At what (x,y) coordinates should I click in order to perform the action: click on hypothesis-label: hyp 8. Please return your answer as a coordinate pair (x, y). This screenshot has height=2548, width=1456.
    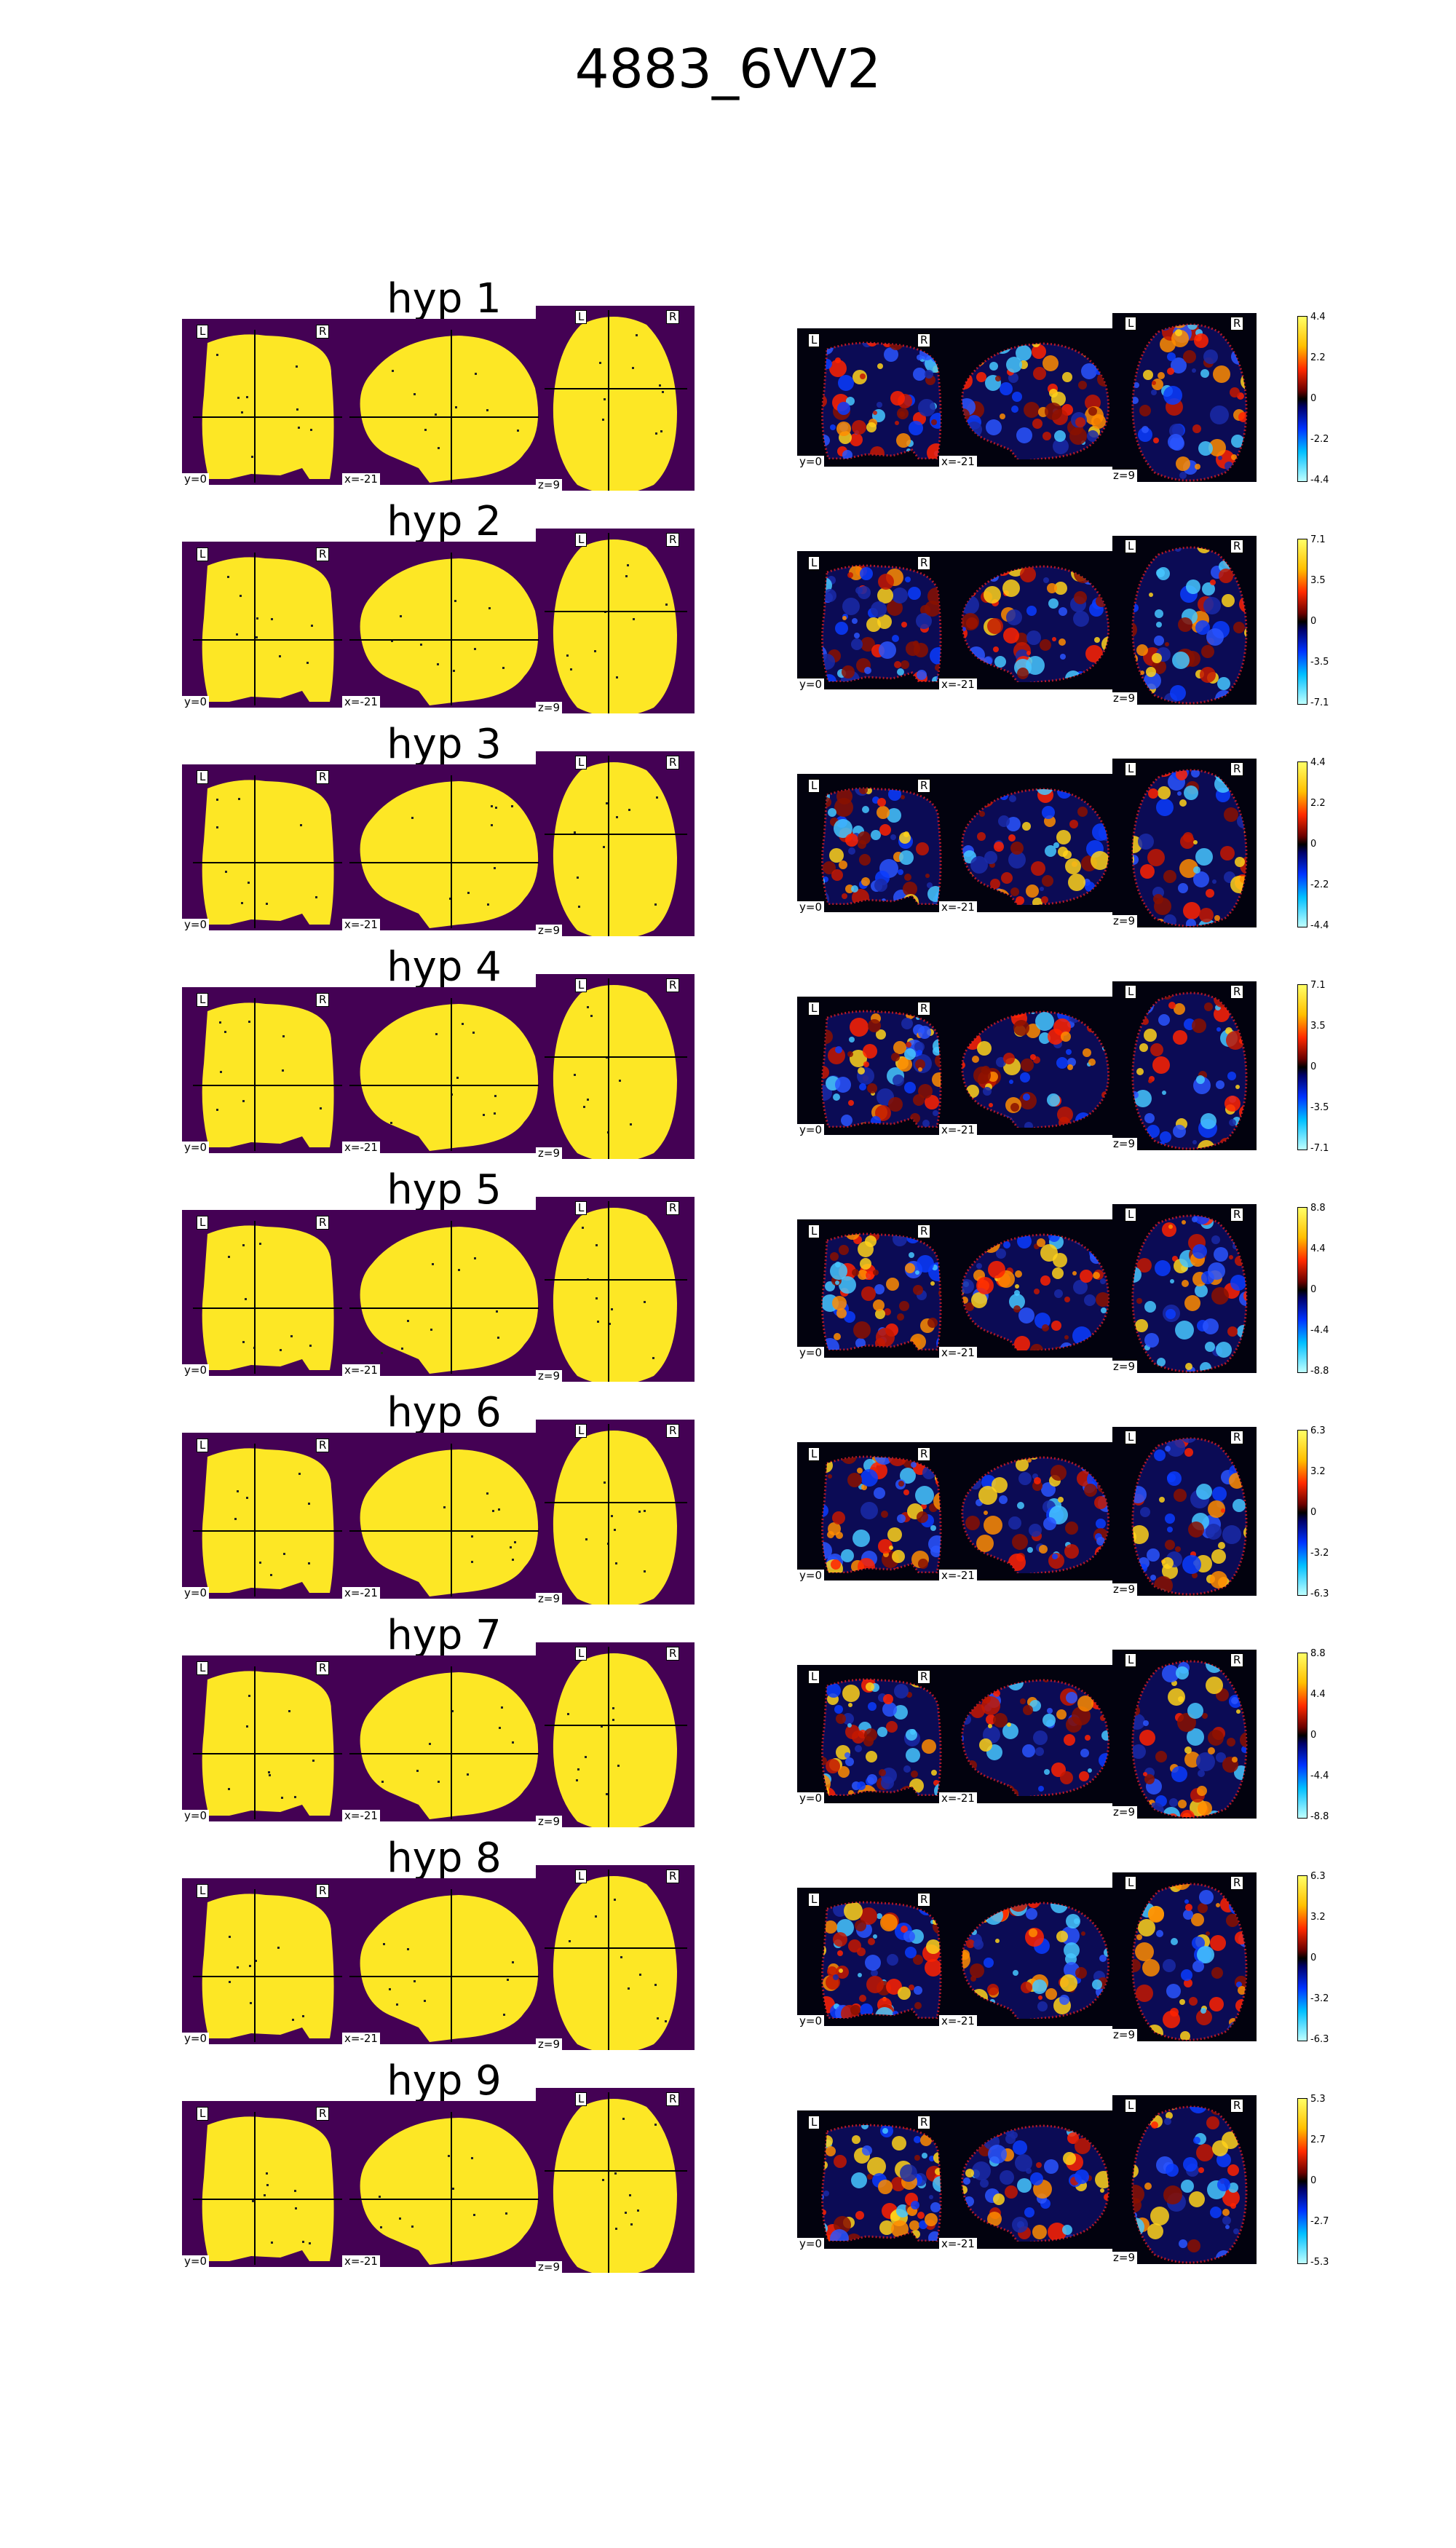
    Looking at the image, I should click on (444, 1858).